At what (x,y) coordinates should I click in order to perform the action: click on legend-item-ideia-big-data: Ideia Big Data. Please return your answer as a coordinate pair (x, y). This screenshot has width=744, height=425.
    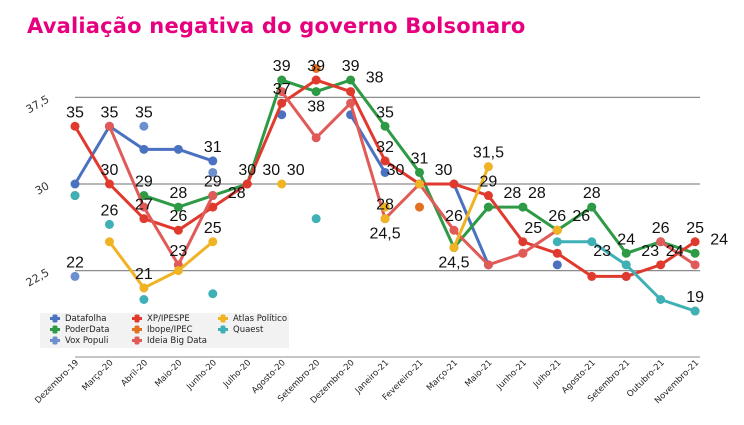
    Looking at the image, I should click on (169, 341).